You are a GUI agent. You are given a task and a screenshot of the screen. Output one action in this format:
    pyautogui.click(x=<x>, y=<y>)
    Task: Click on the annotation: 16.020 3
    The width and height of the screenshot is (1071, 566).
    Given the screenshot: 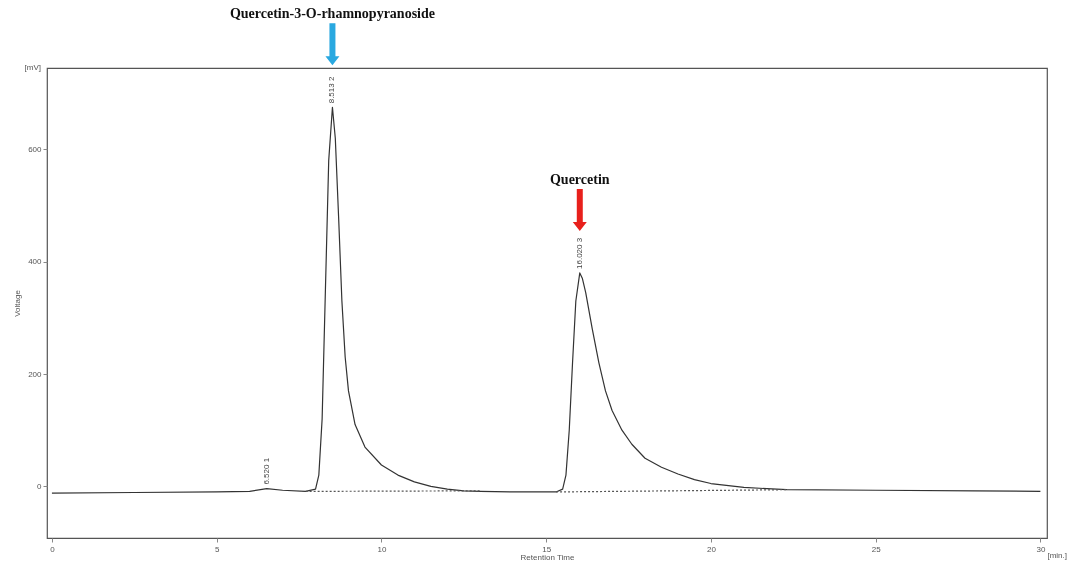 What is the action you would take?
    pyautogui.click(x=579, y=253)
    